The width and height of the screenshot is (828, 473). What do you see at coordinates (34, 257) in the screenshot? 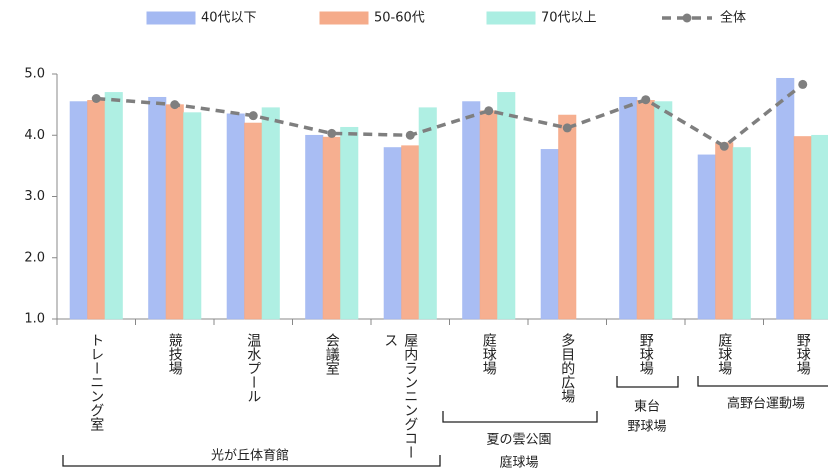
I see `y-tick-label: 2.0` at bounding box center [34, 257].